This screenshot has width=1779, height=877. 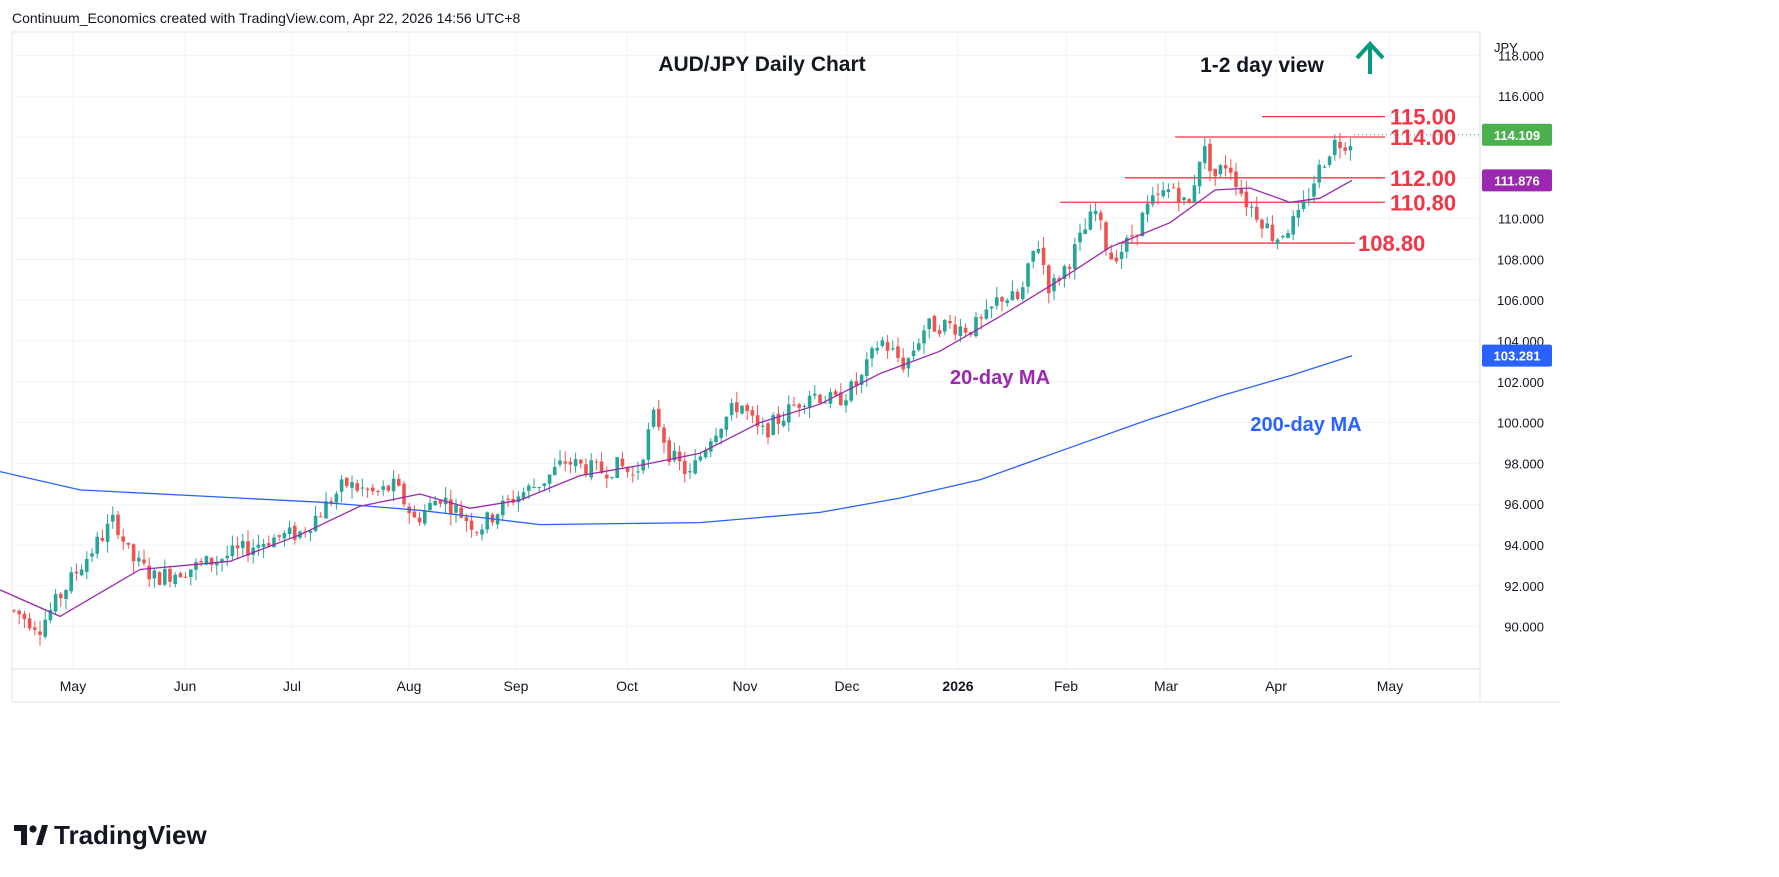 What do you see at coordinates (745, 686) in the screenshot?
I see `x-tick-label: Nov` at bounding box center [745, 686].